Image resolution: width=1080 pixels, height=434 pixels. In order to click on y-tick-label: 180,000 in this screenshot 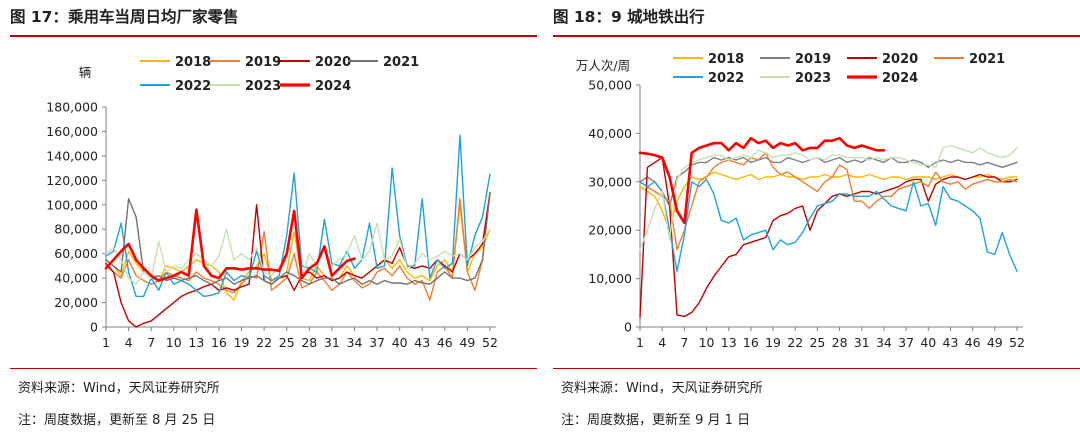, I will do `click(72, 107)`.